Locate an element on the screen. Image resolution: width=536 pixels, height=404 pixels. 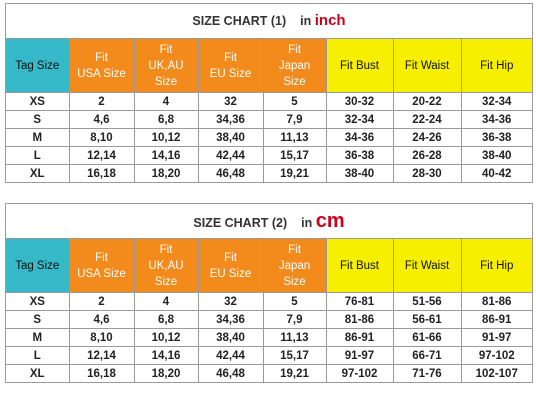
cell-bust: 36-38 is located at coordinates (359, 155).